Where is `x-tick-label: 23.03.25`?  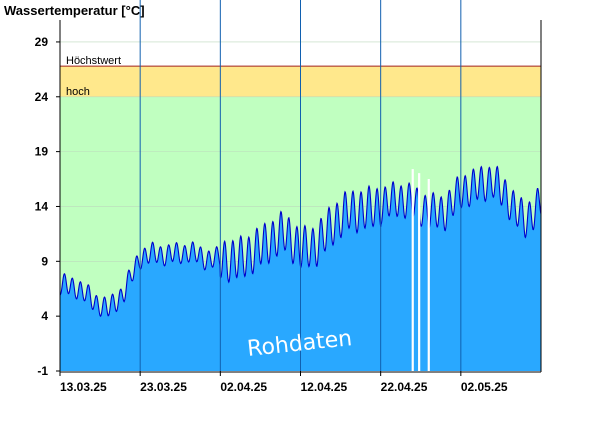
x-tick-label: 23.03.25 is located at coordinates (163, 387).